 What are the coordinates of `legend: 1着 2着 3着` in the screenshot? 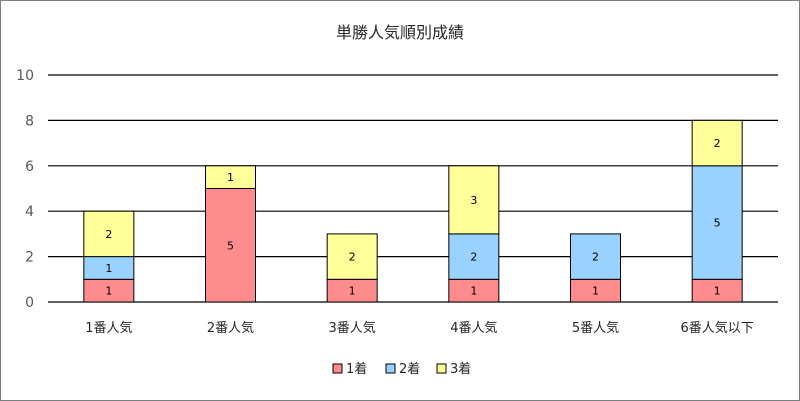 It's located at (401, 369).